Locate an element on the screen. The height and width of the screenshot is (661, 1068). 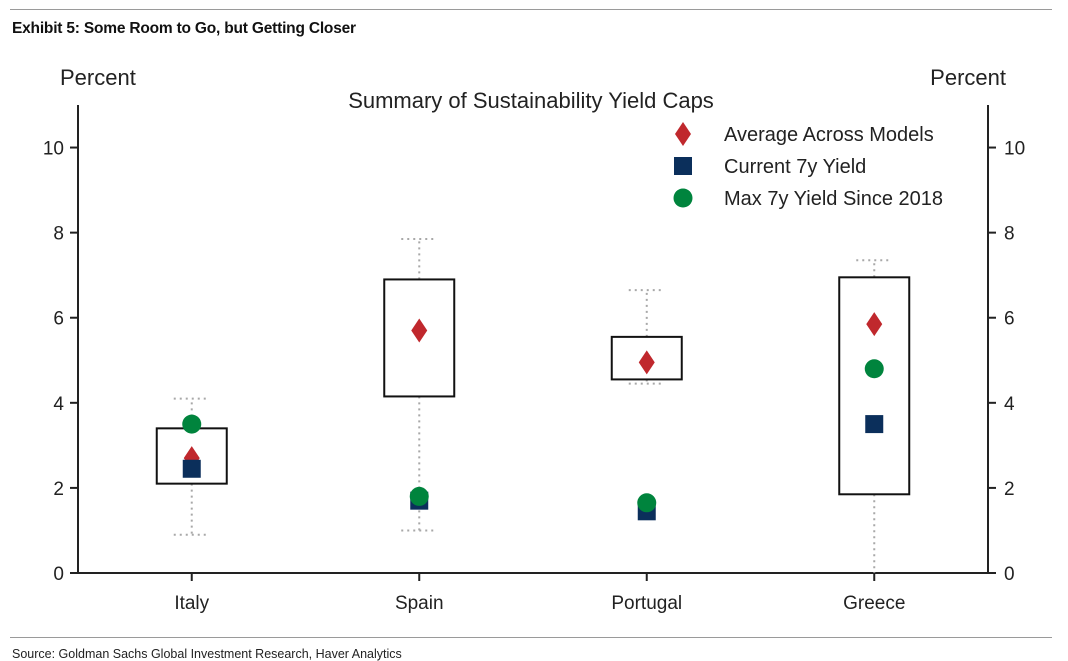
x-tick-label: Greece is located at coordinates (874, 603).